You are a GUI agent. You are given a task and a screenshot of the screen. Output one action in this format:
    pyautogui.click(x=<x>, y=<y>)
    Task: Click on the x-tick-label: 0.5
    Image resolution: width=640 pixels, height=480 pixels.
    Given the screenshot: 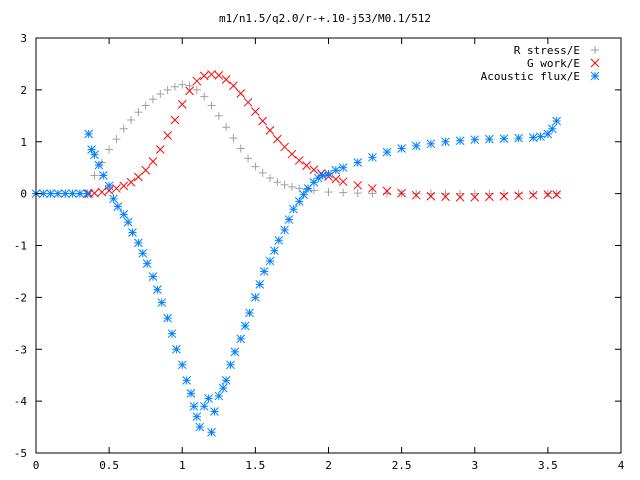 What is the action you would take?
    pyautogui.click(x=109, y=465)
    